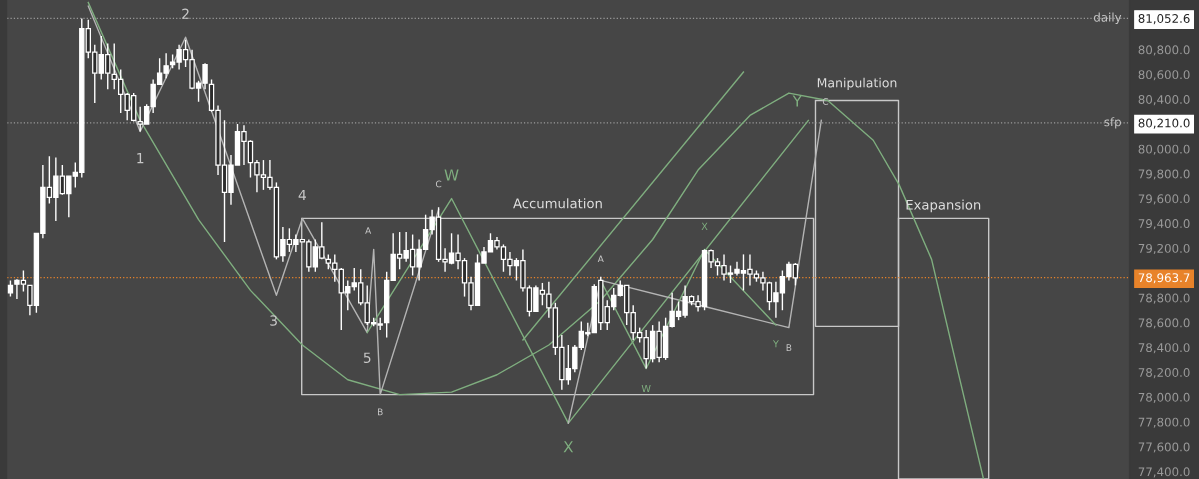 The width and height of the screenshot is (1199, 479). What do you see at coordinates (1164, 472) in the screenshot?
I see `y-tick-label: 77,400.0` at bounding box center [1164, 472].